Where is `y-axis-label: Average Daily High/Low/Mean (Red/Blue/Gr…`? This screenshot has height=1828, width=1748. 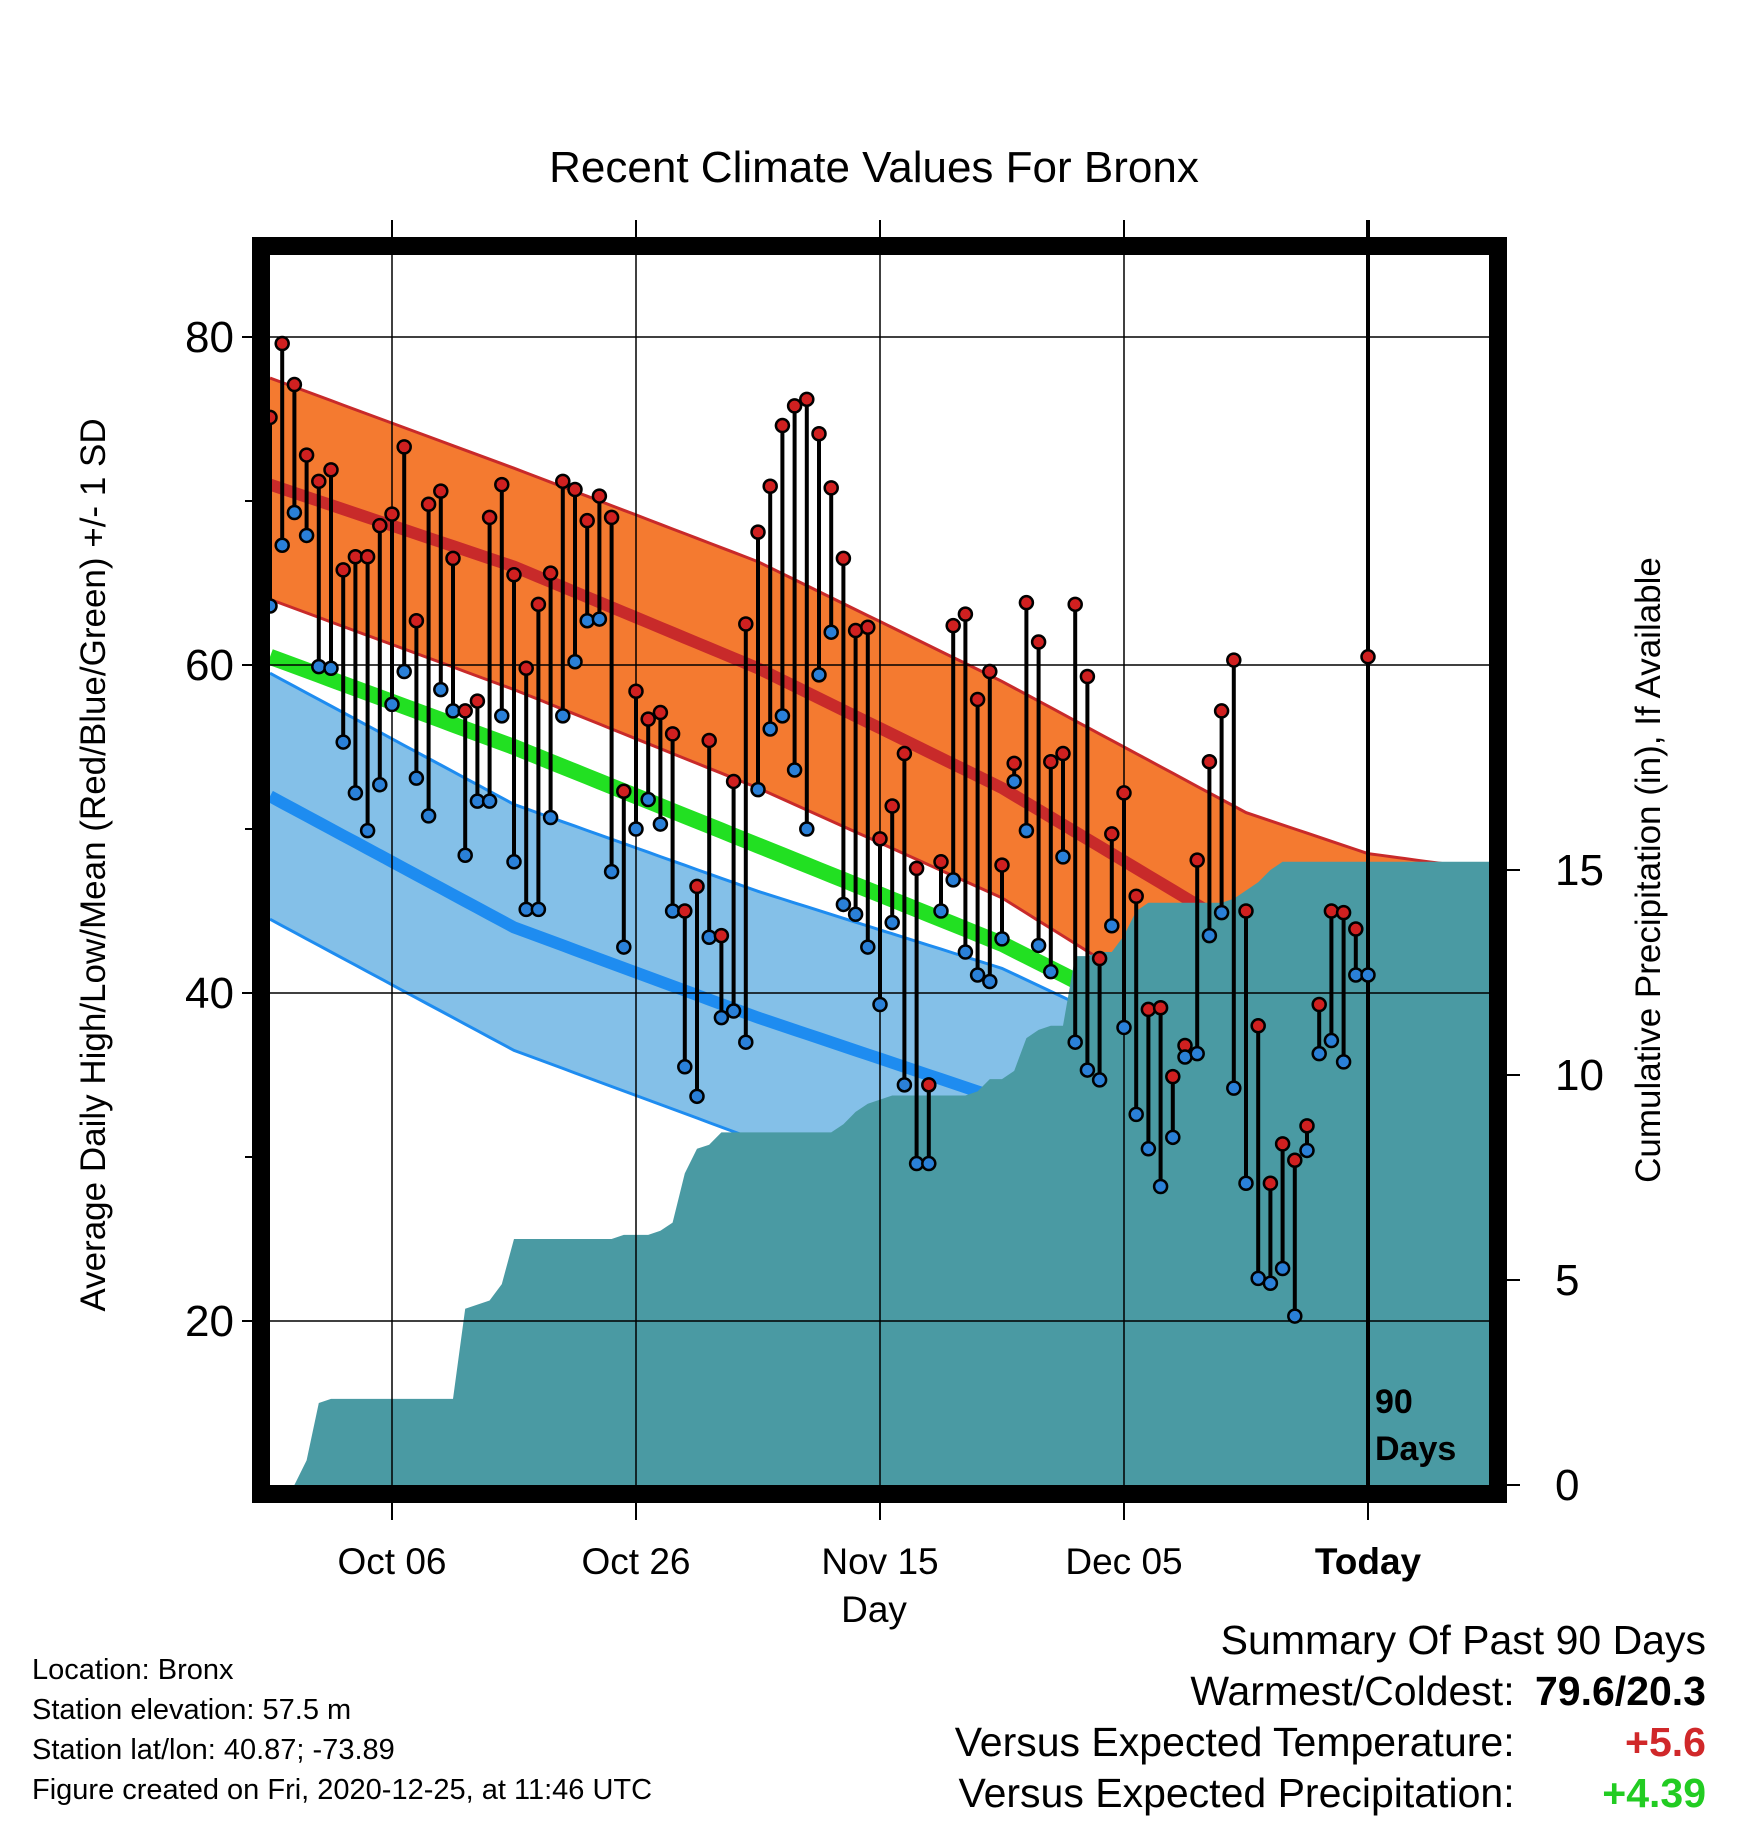 y-axis-label: Average Daily High/Low/Mean (Red/Blue/Gr… is located at coordinates (93, 864).